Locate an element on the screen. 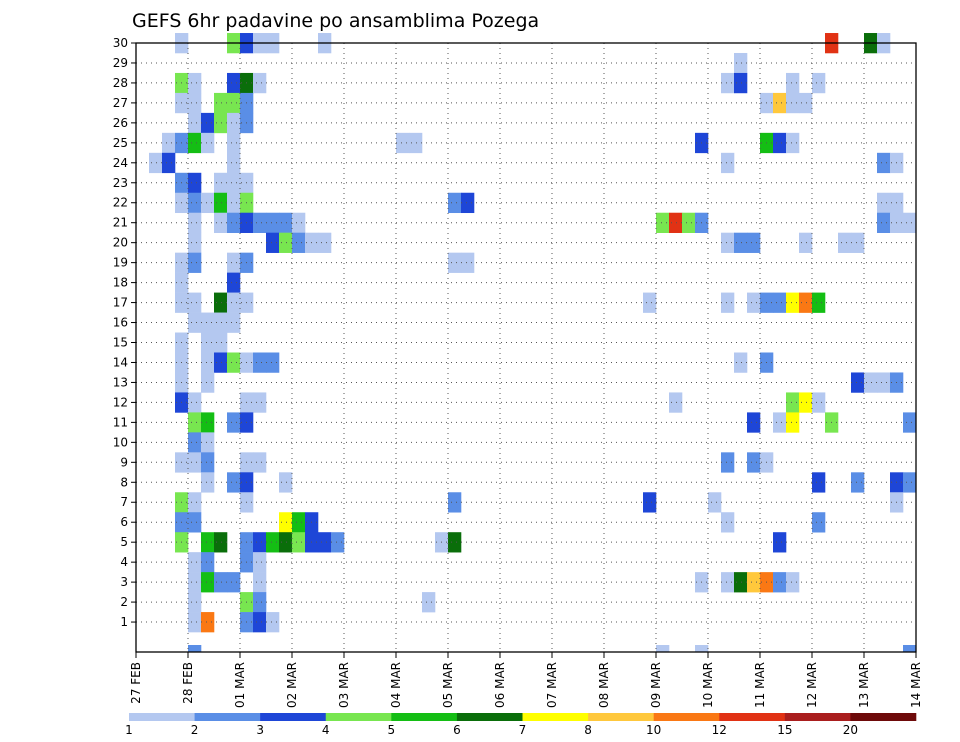 Image resolution: width=960 pixels, height=742 pixels. y-tick-label: 16 is located at coordinates (120, 323).